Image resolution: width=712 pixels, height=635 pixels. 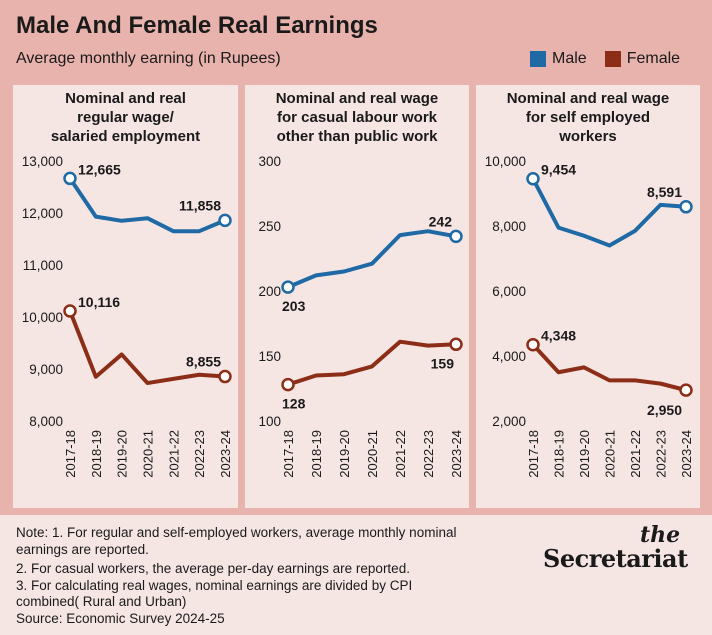 I want to click on data-label: 2,950, so click(x=664, y=410).